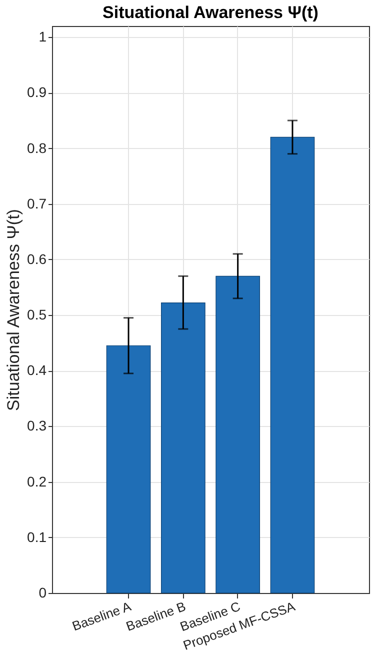 This screenshot has height=657, width=375. I want to click on y-tick-label: 0.5, so click(37, 314).